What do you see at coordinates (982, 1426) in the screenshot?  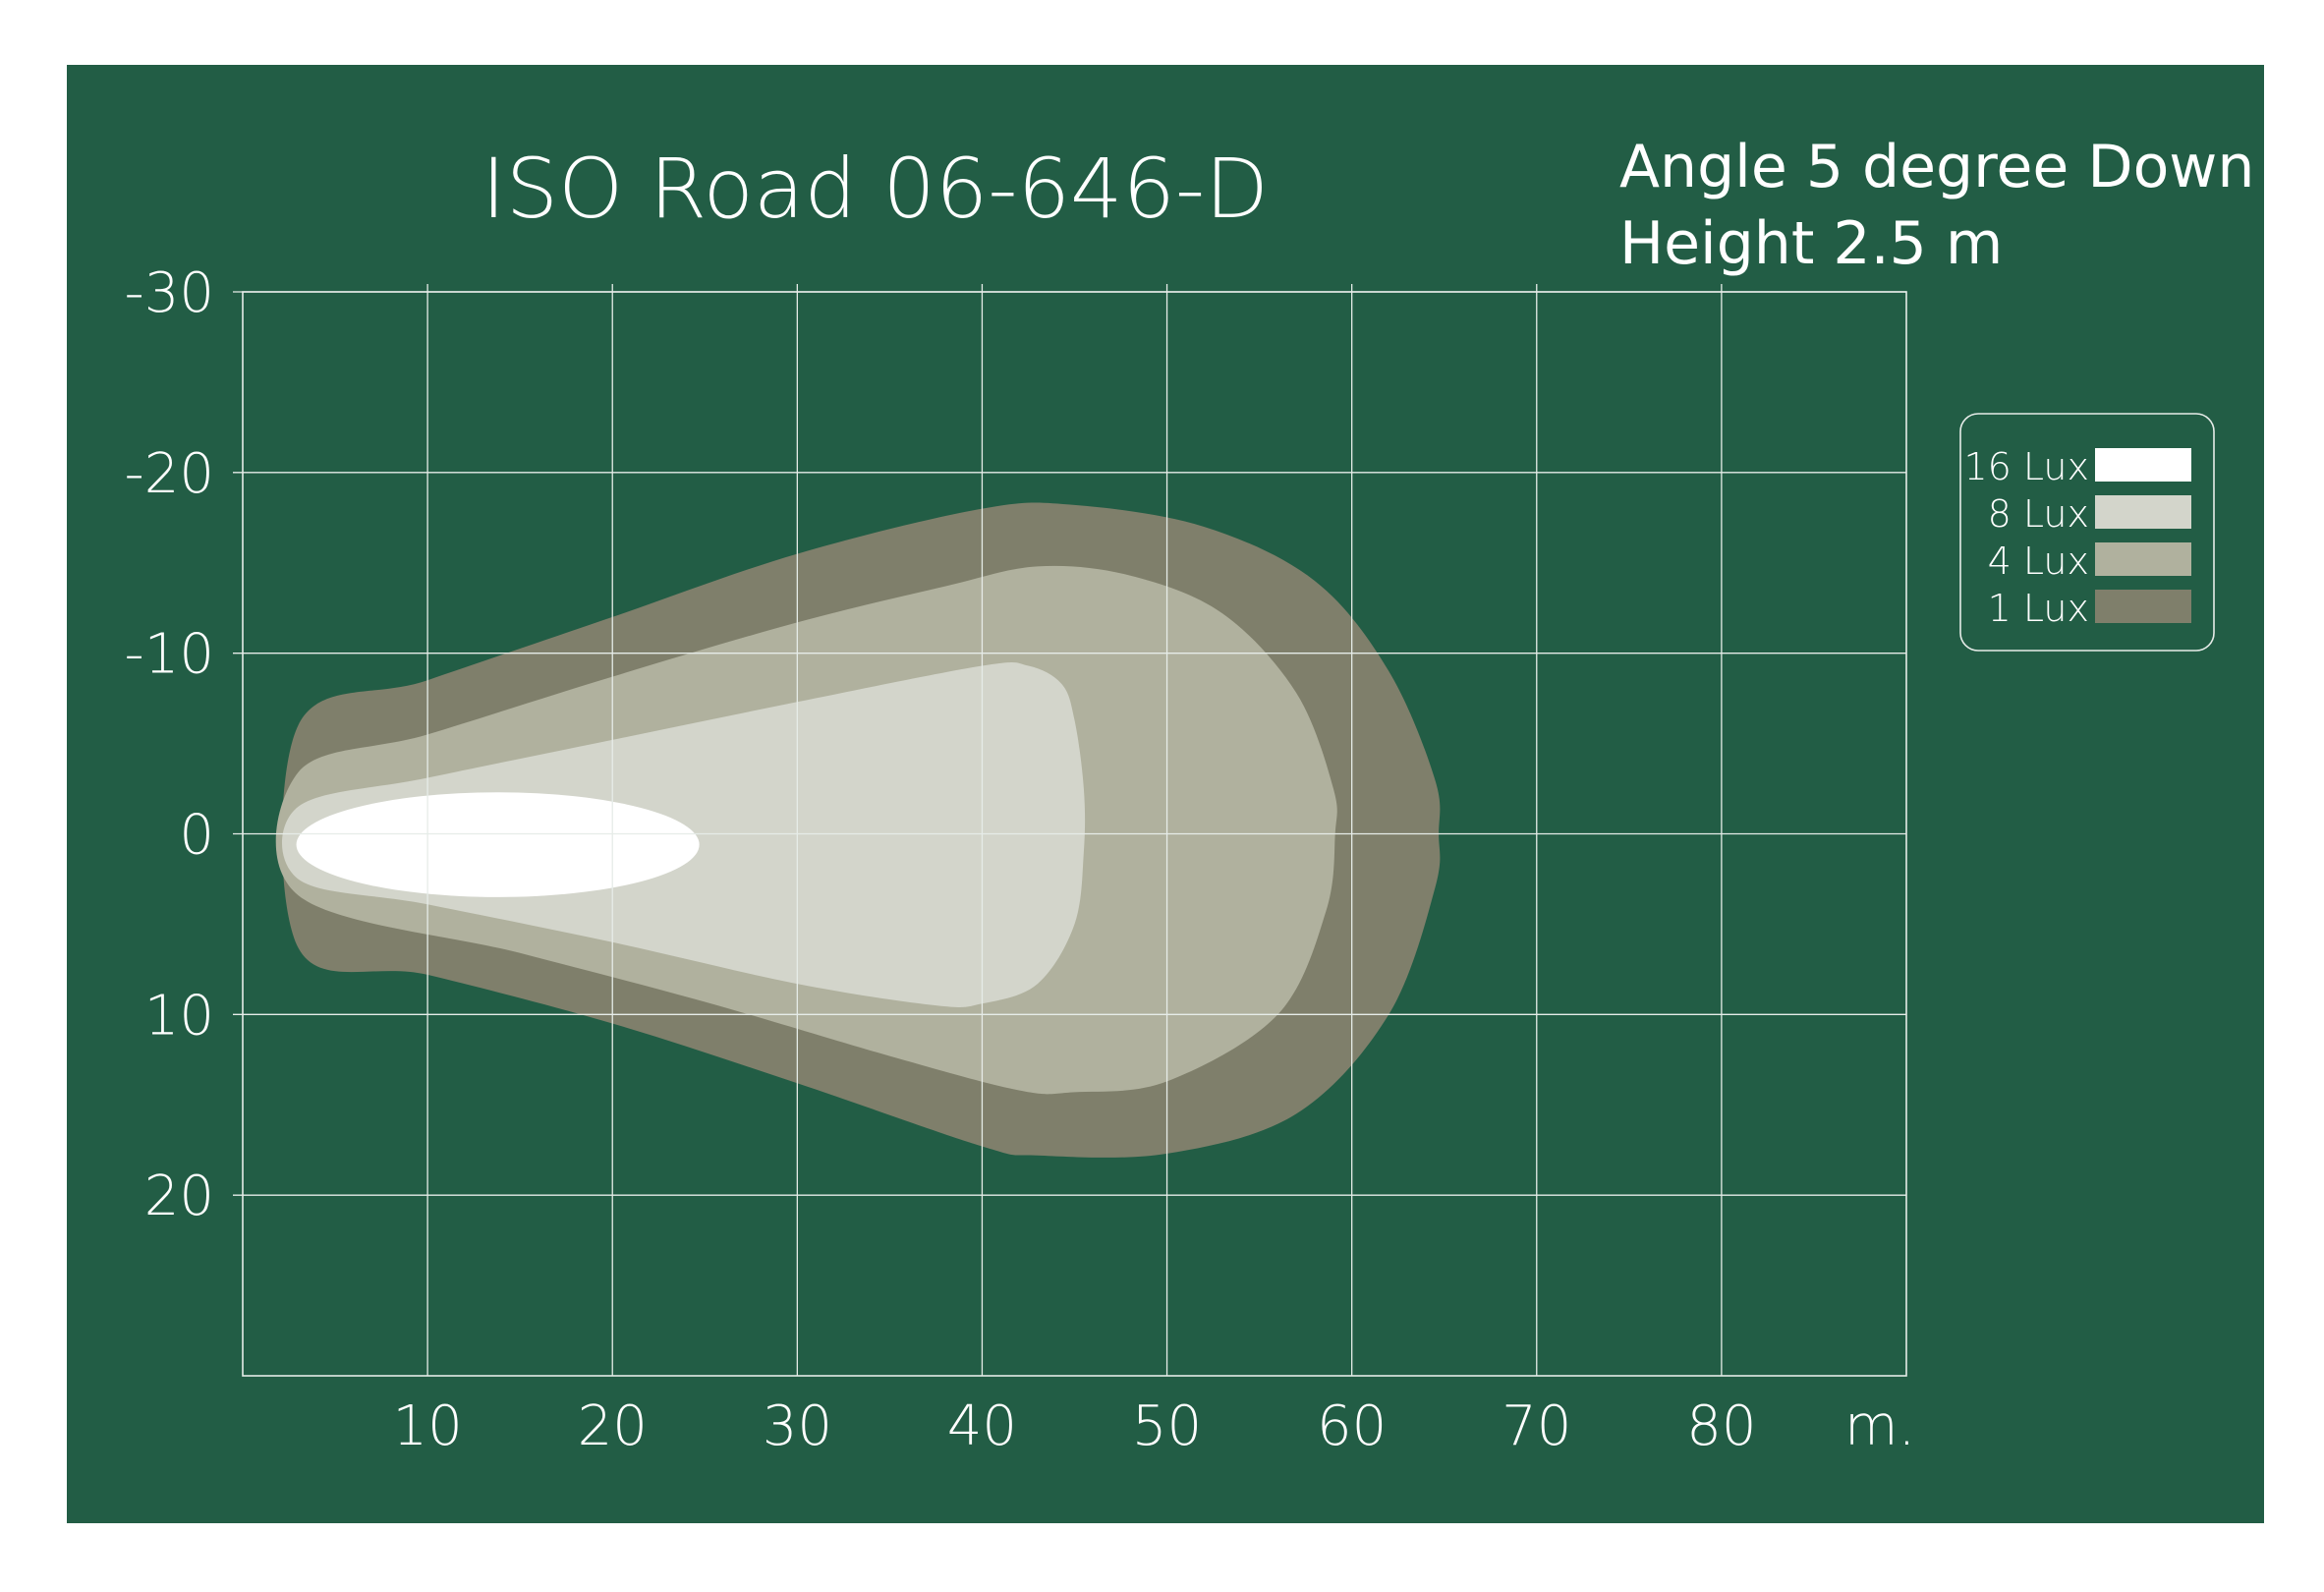 I see `x-tick-label: 40` at bounding box center [982, 1426].